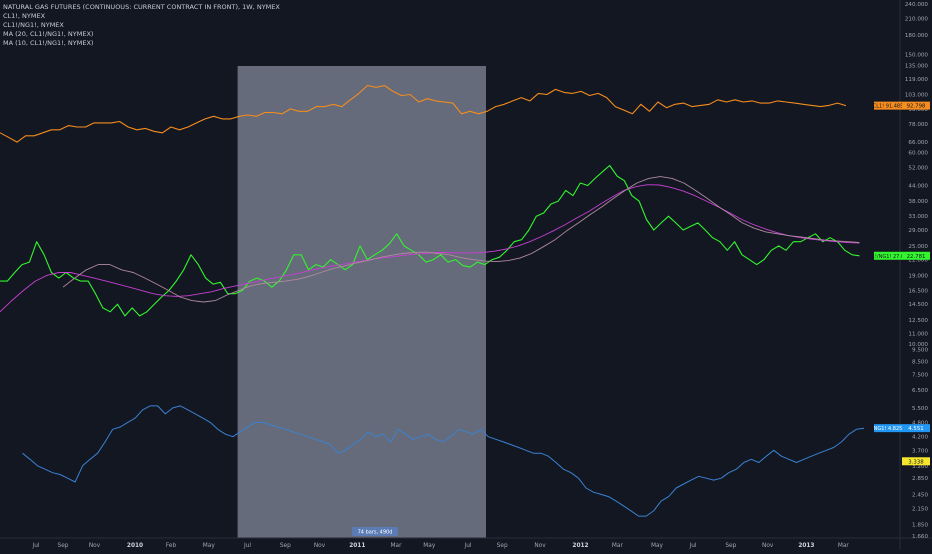 This screenshot has height=554, width=932. Describe the element at coordinates (171, 546) in the screenshot. I see `time-tick-label: Feb` at that location.